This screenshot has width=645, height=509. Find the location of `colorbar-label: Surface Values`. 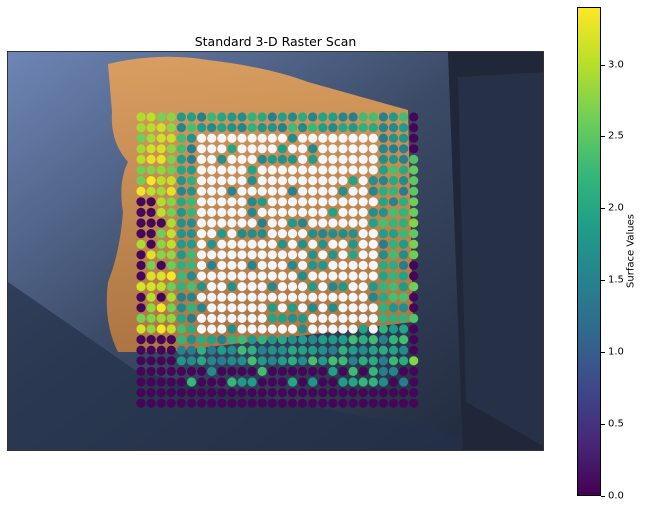

colorbar-label: Surface Values is located at coordinates (631, 251).